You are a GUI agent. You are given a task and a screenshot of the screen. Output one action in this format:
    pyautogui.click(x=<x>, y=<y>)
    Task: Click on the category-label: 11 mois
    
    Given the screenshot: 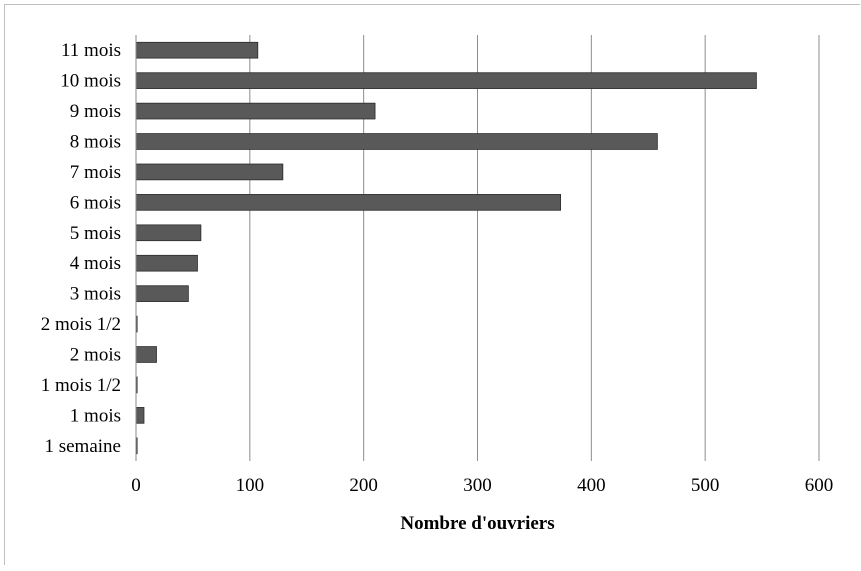 What is the action you would take?
    pyautogui.click(x=91, y=50)
    